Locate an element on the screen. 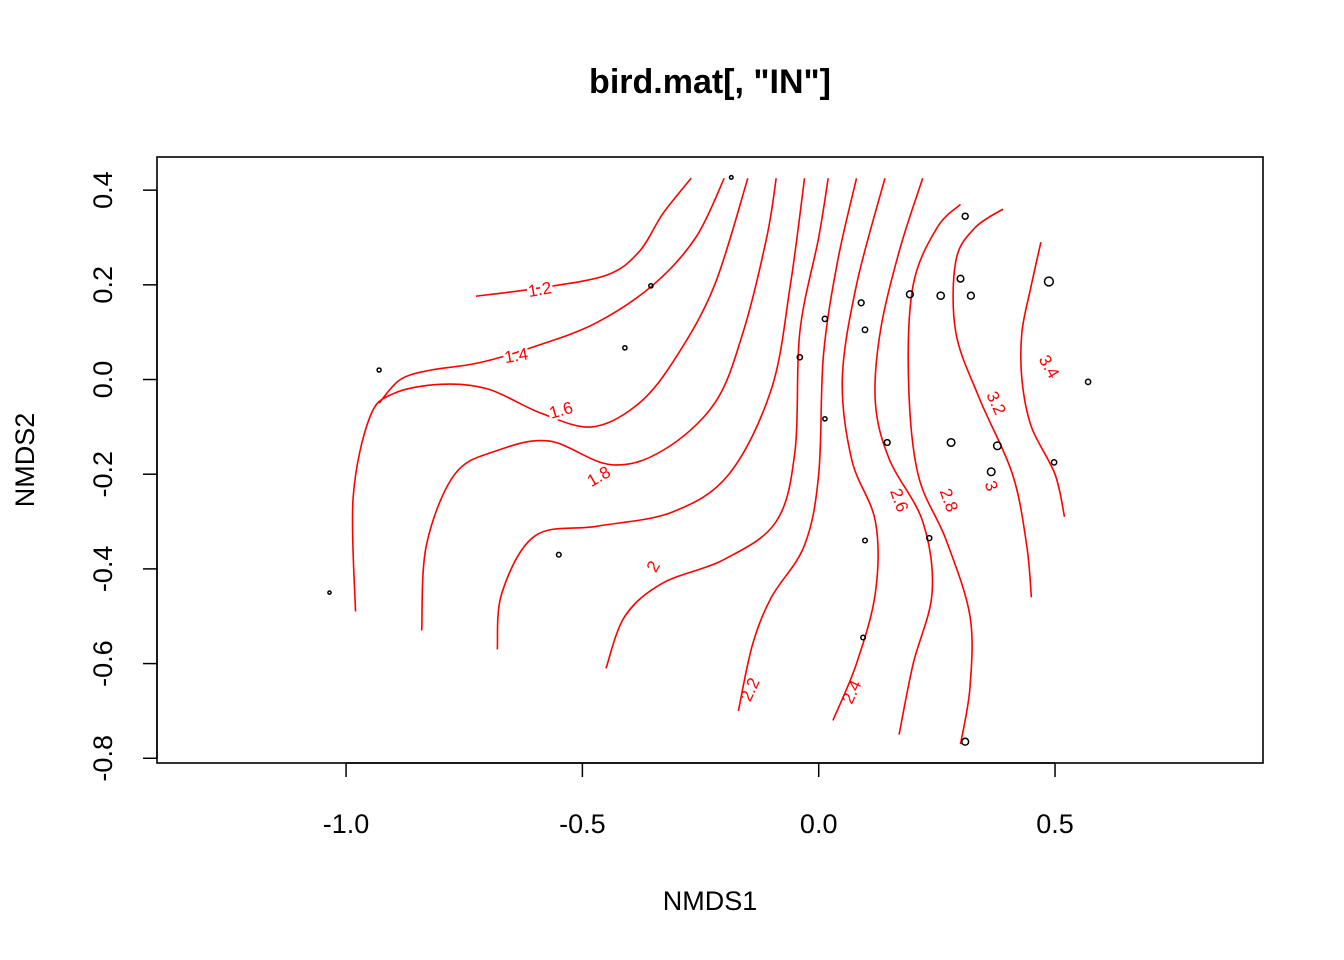 The width and height of the screenshot is (1344, 960). x-tick-label-1: -1.0 is located at coordinates (346, 824).